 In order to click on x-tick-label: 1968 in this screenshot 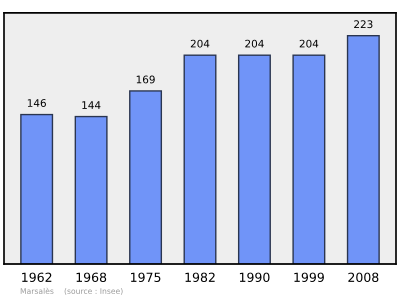, I will do `click(91, 277)`.